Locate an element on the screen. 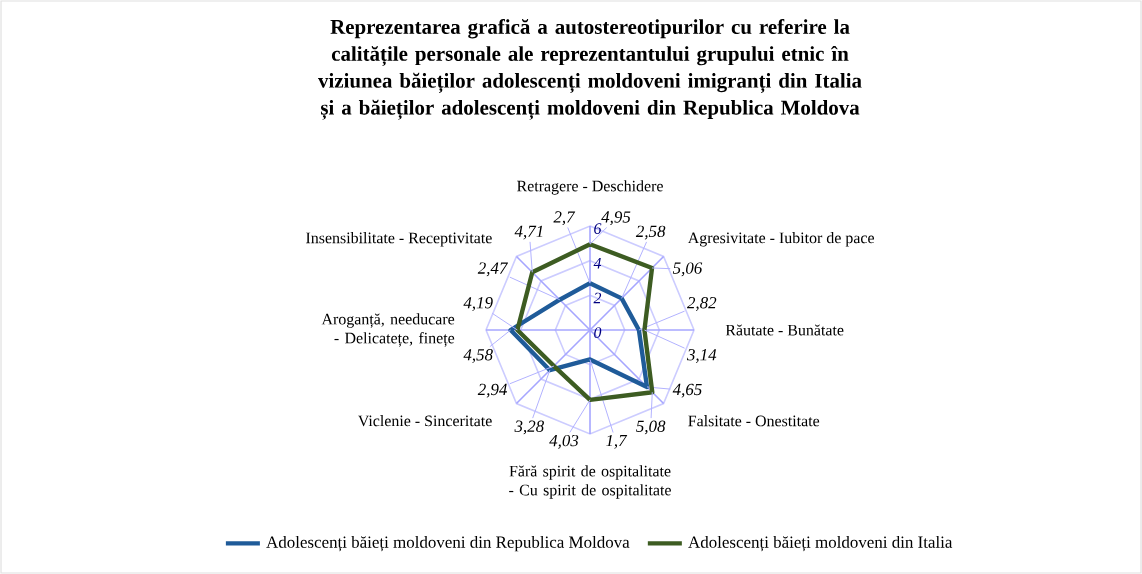 Image resolution: width=1142 pixels, height=574 pixels. y-tick-label: 6 is located at coordinates (598, 228).